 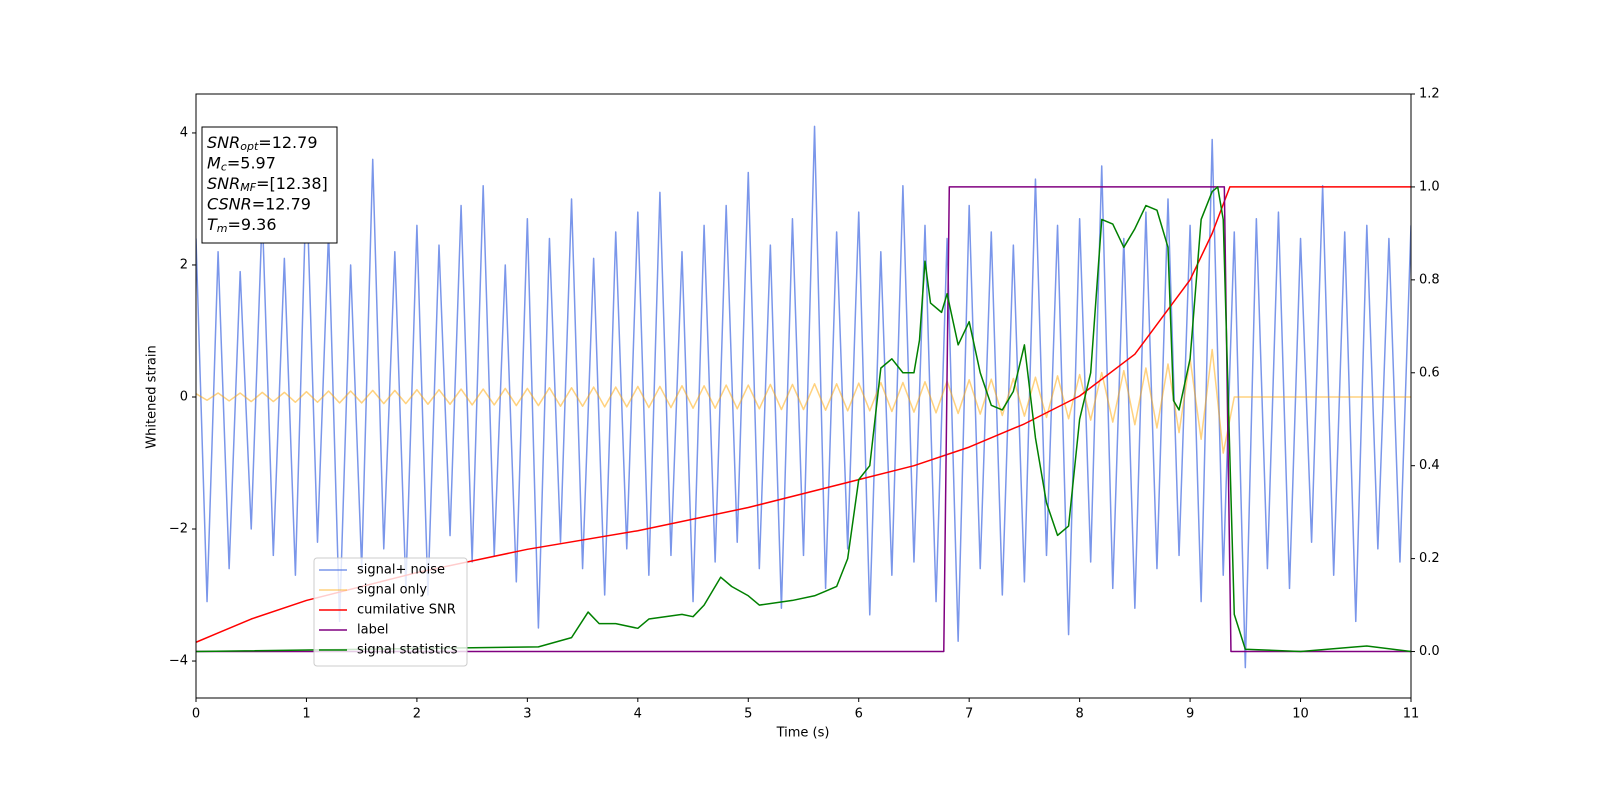 What do you see at coordinates (638, 714) in the screenshot?
I see `x-tick-label: 4` at bounding box center [638, 714].